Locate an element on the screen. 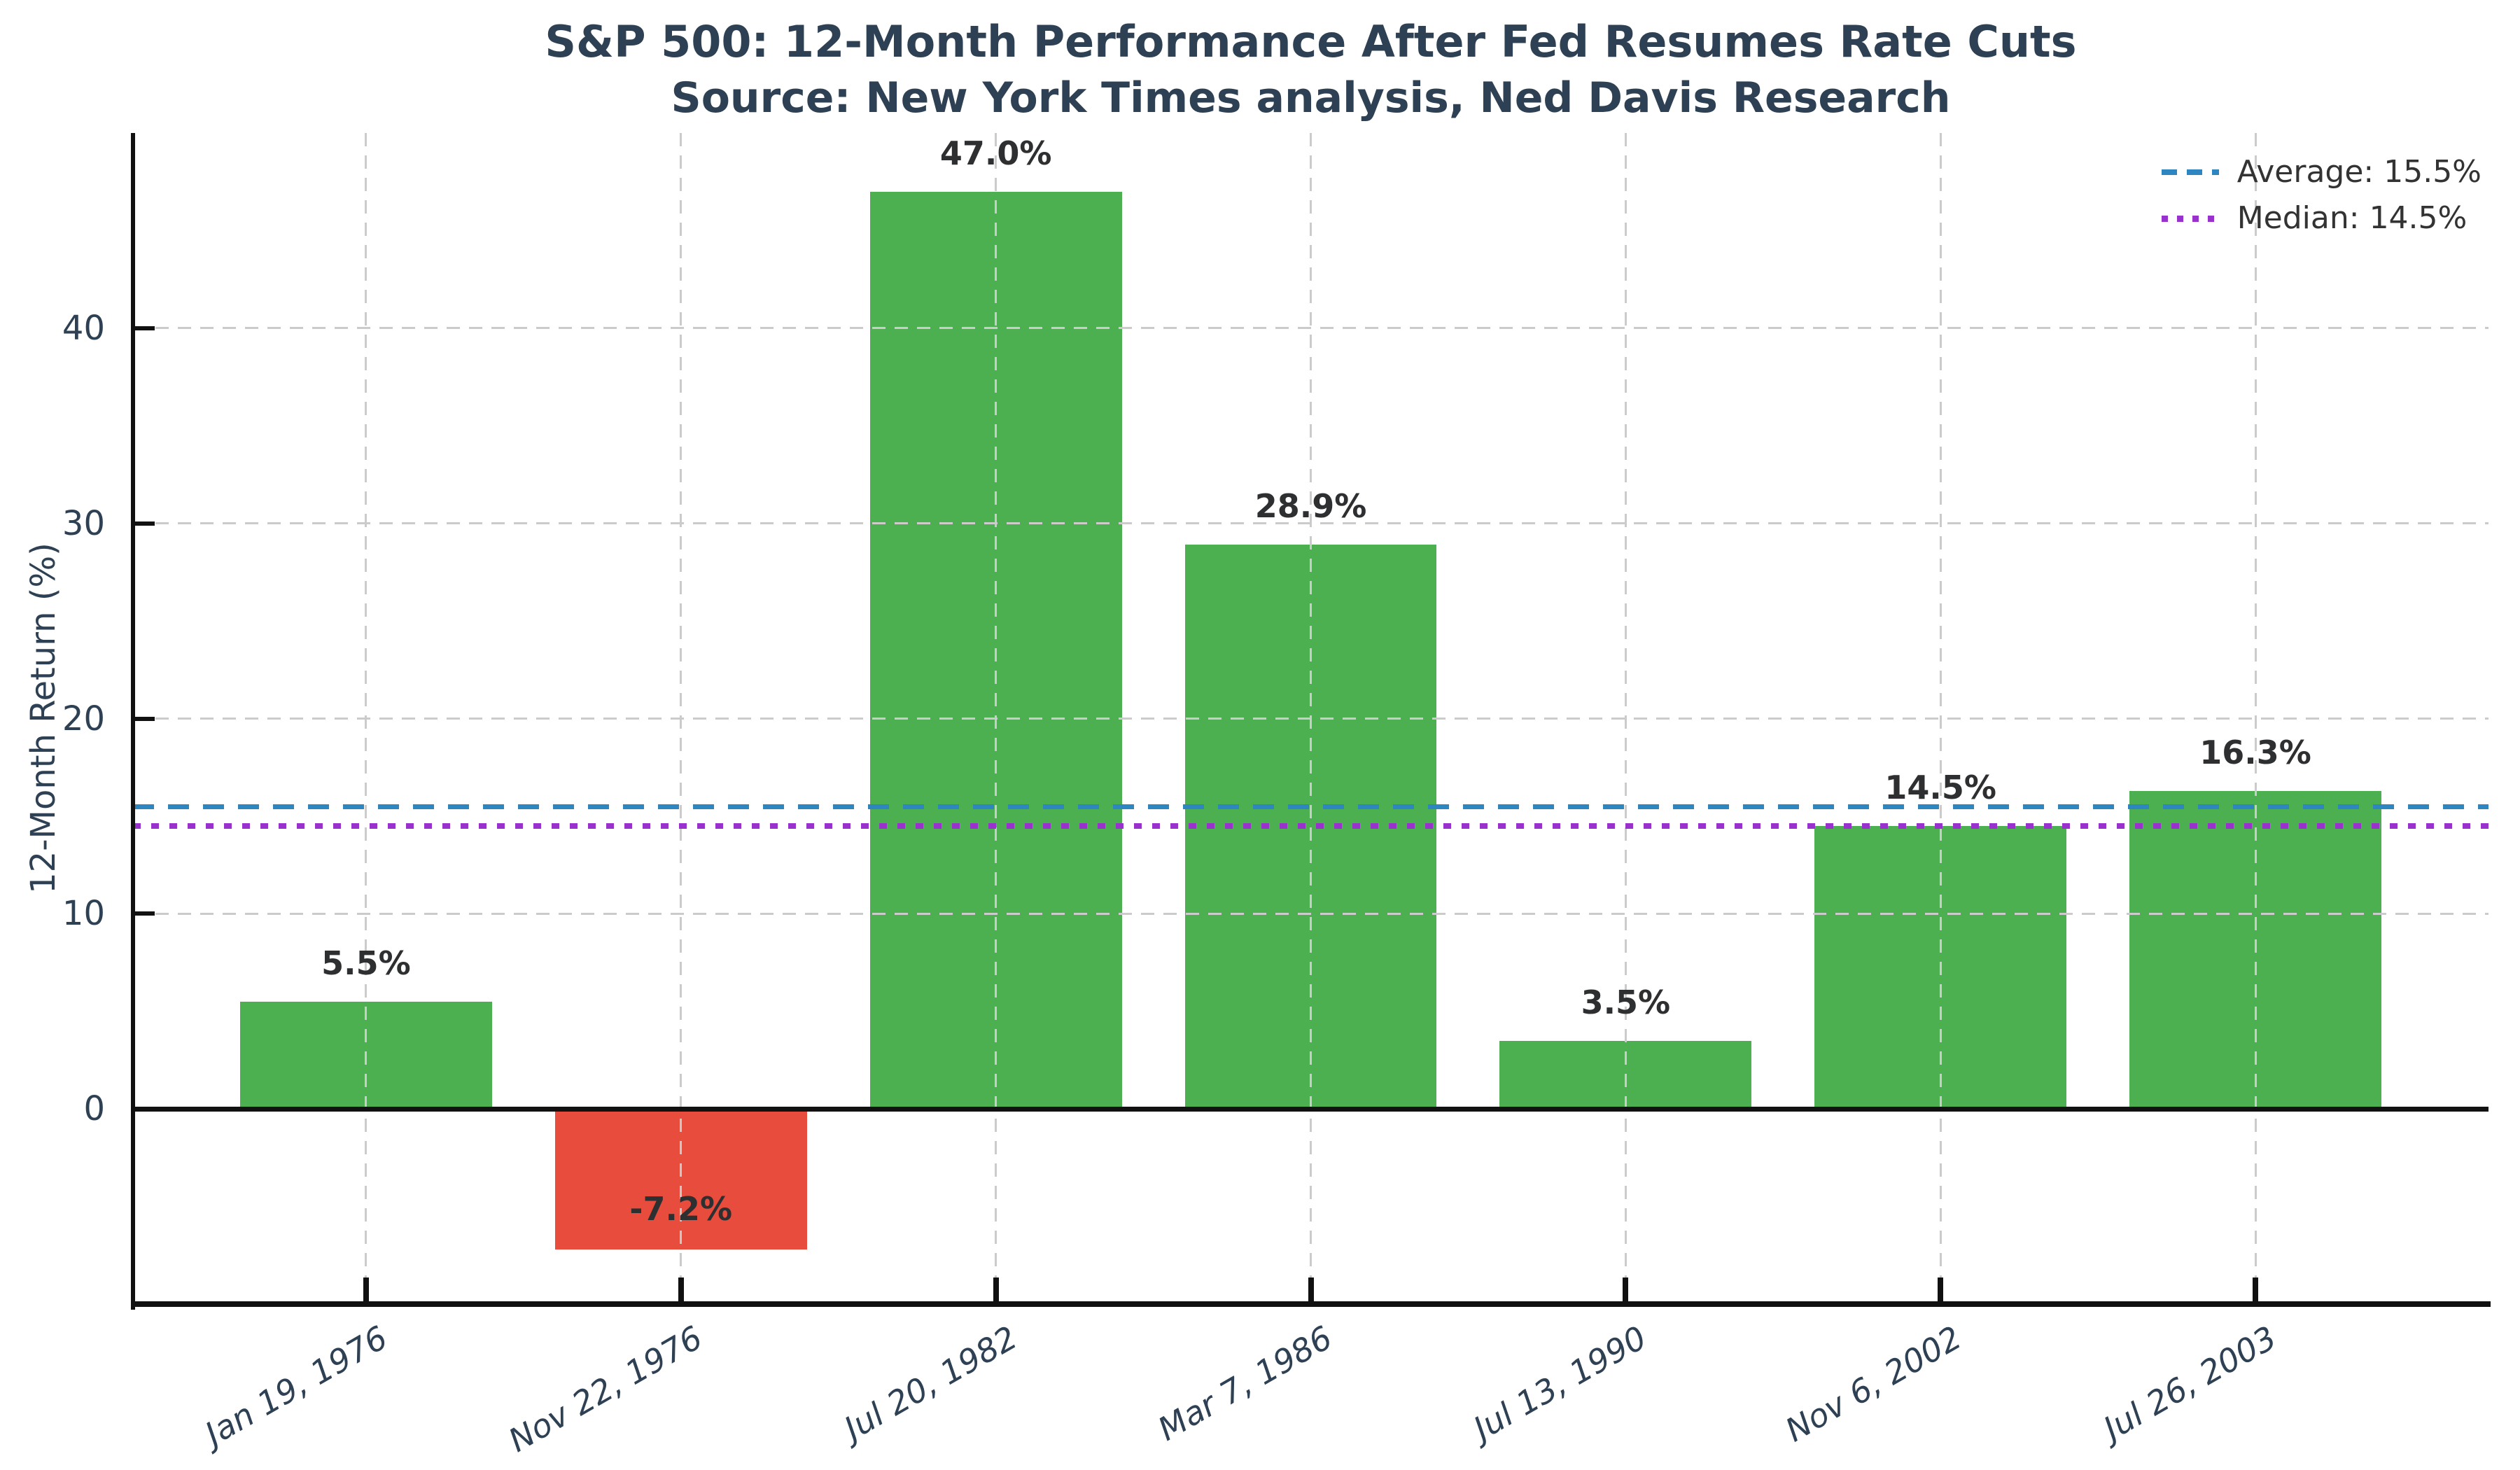 The image size is (2520, 1470). bar-value-label: 47.0% is located at coordinates (995, 153).